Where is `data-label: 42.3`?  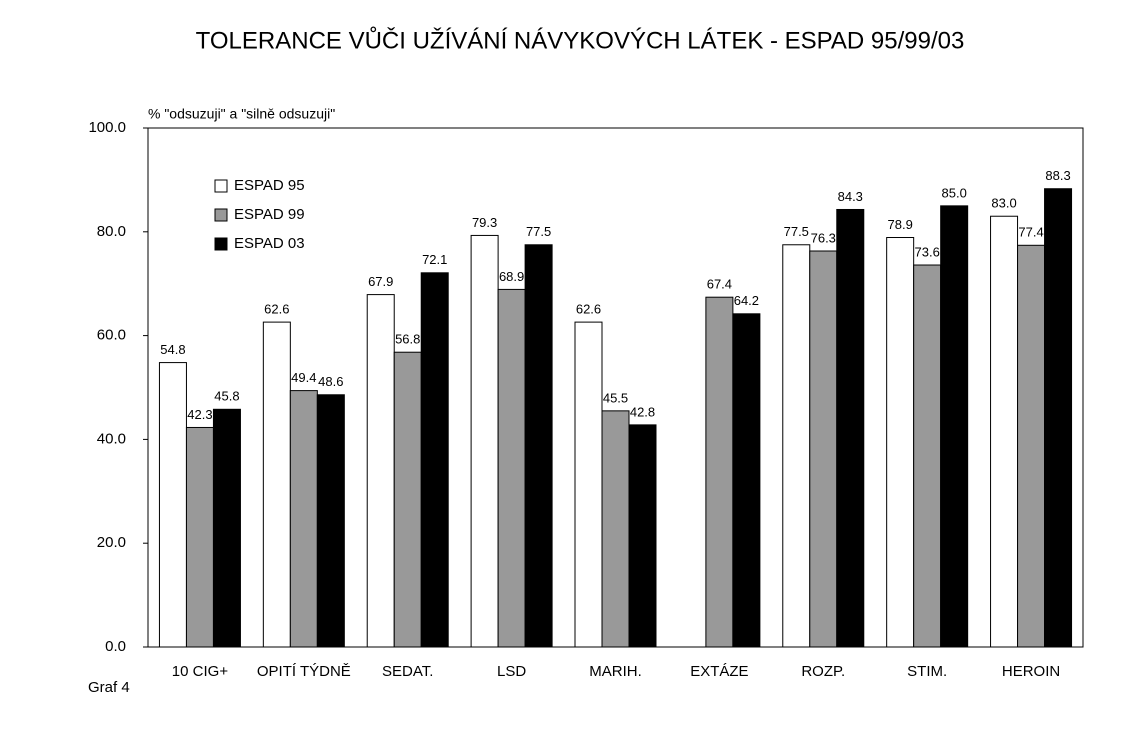 data-label: 42.3 is located at coordinates (199, 414).